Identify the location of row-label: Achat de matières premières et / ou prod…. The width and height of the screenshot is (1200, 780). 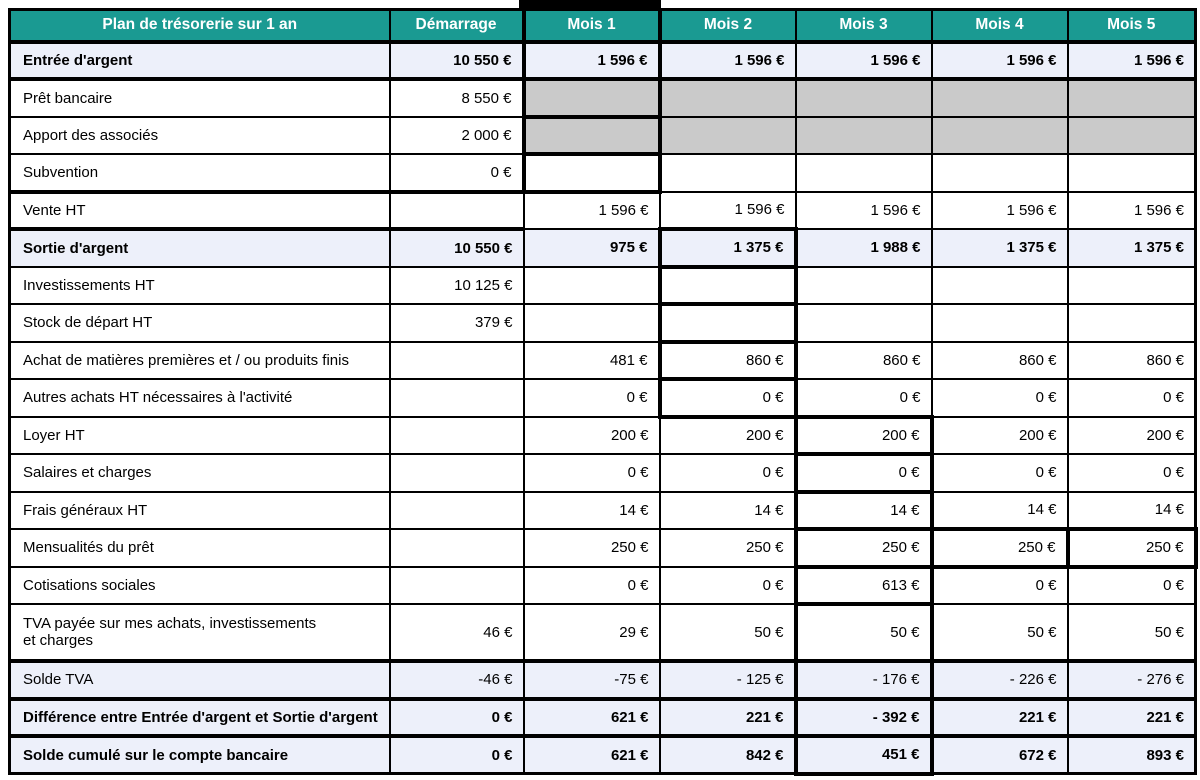
(199, 360).